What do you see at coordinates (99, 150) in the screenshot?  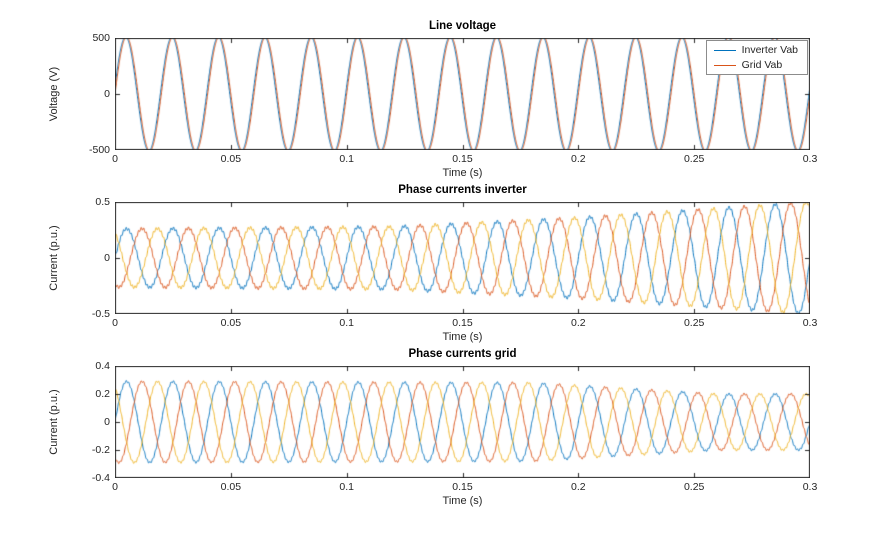 I see `y-tick-label: -500` at bounding box center [99, 150].